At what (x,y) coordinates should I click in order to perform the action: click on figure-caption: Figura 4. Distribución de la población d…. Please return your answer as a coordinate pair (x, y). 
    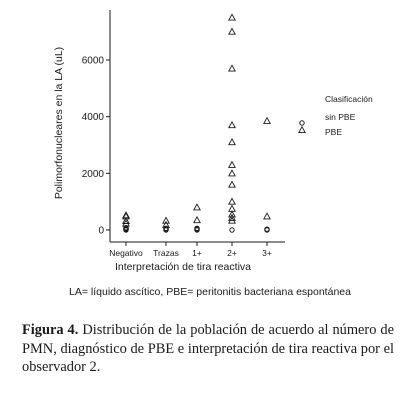
    Looking at the image, I should click on (208, 349).